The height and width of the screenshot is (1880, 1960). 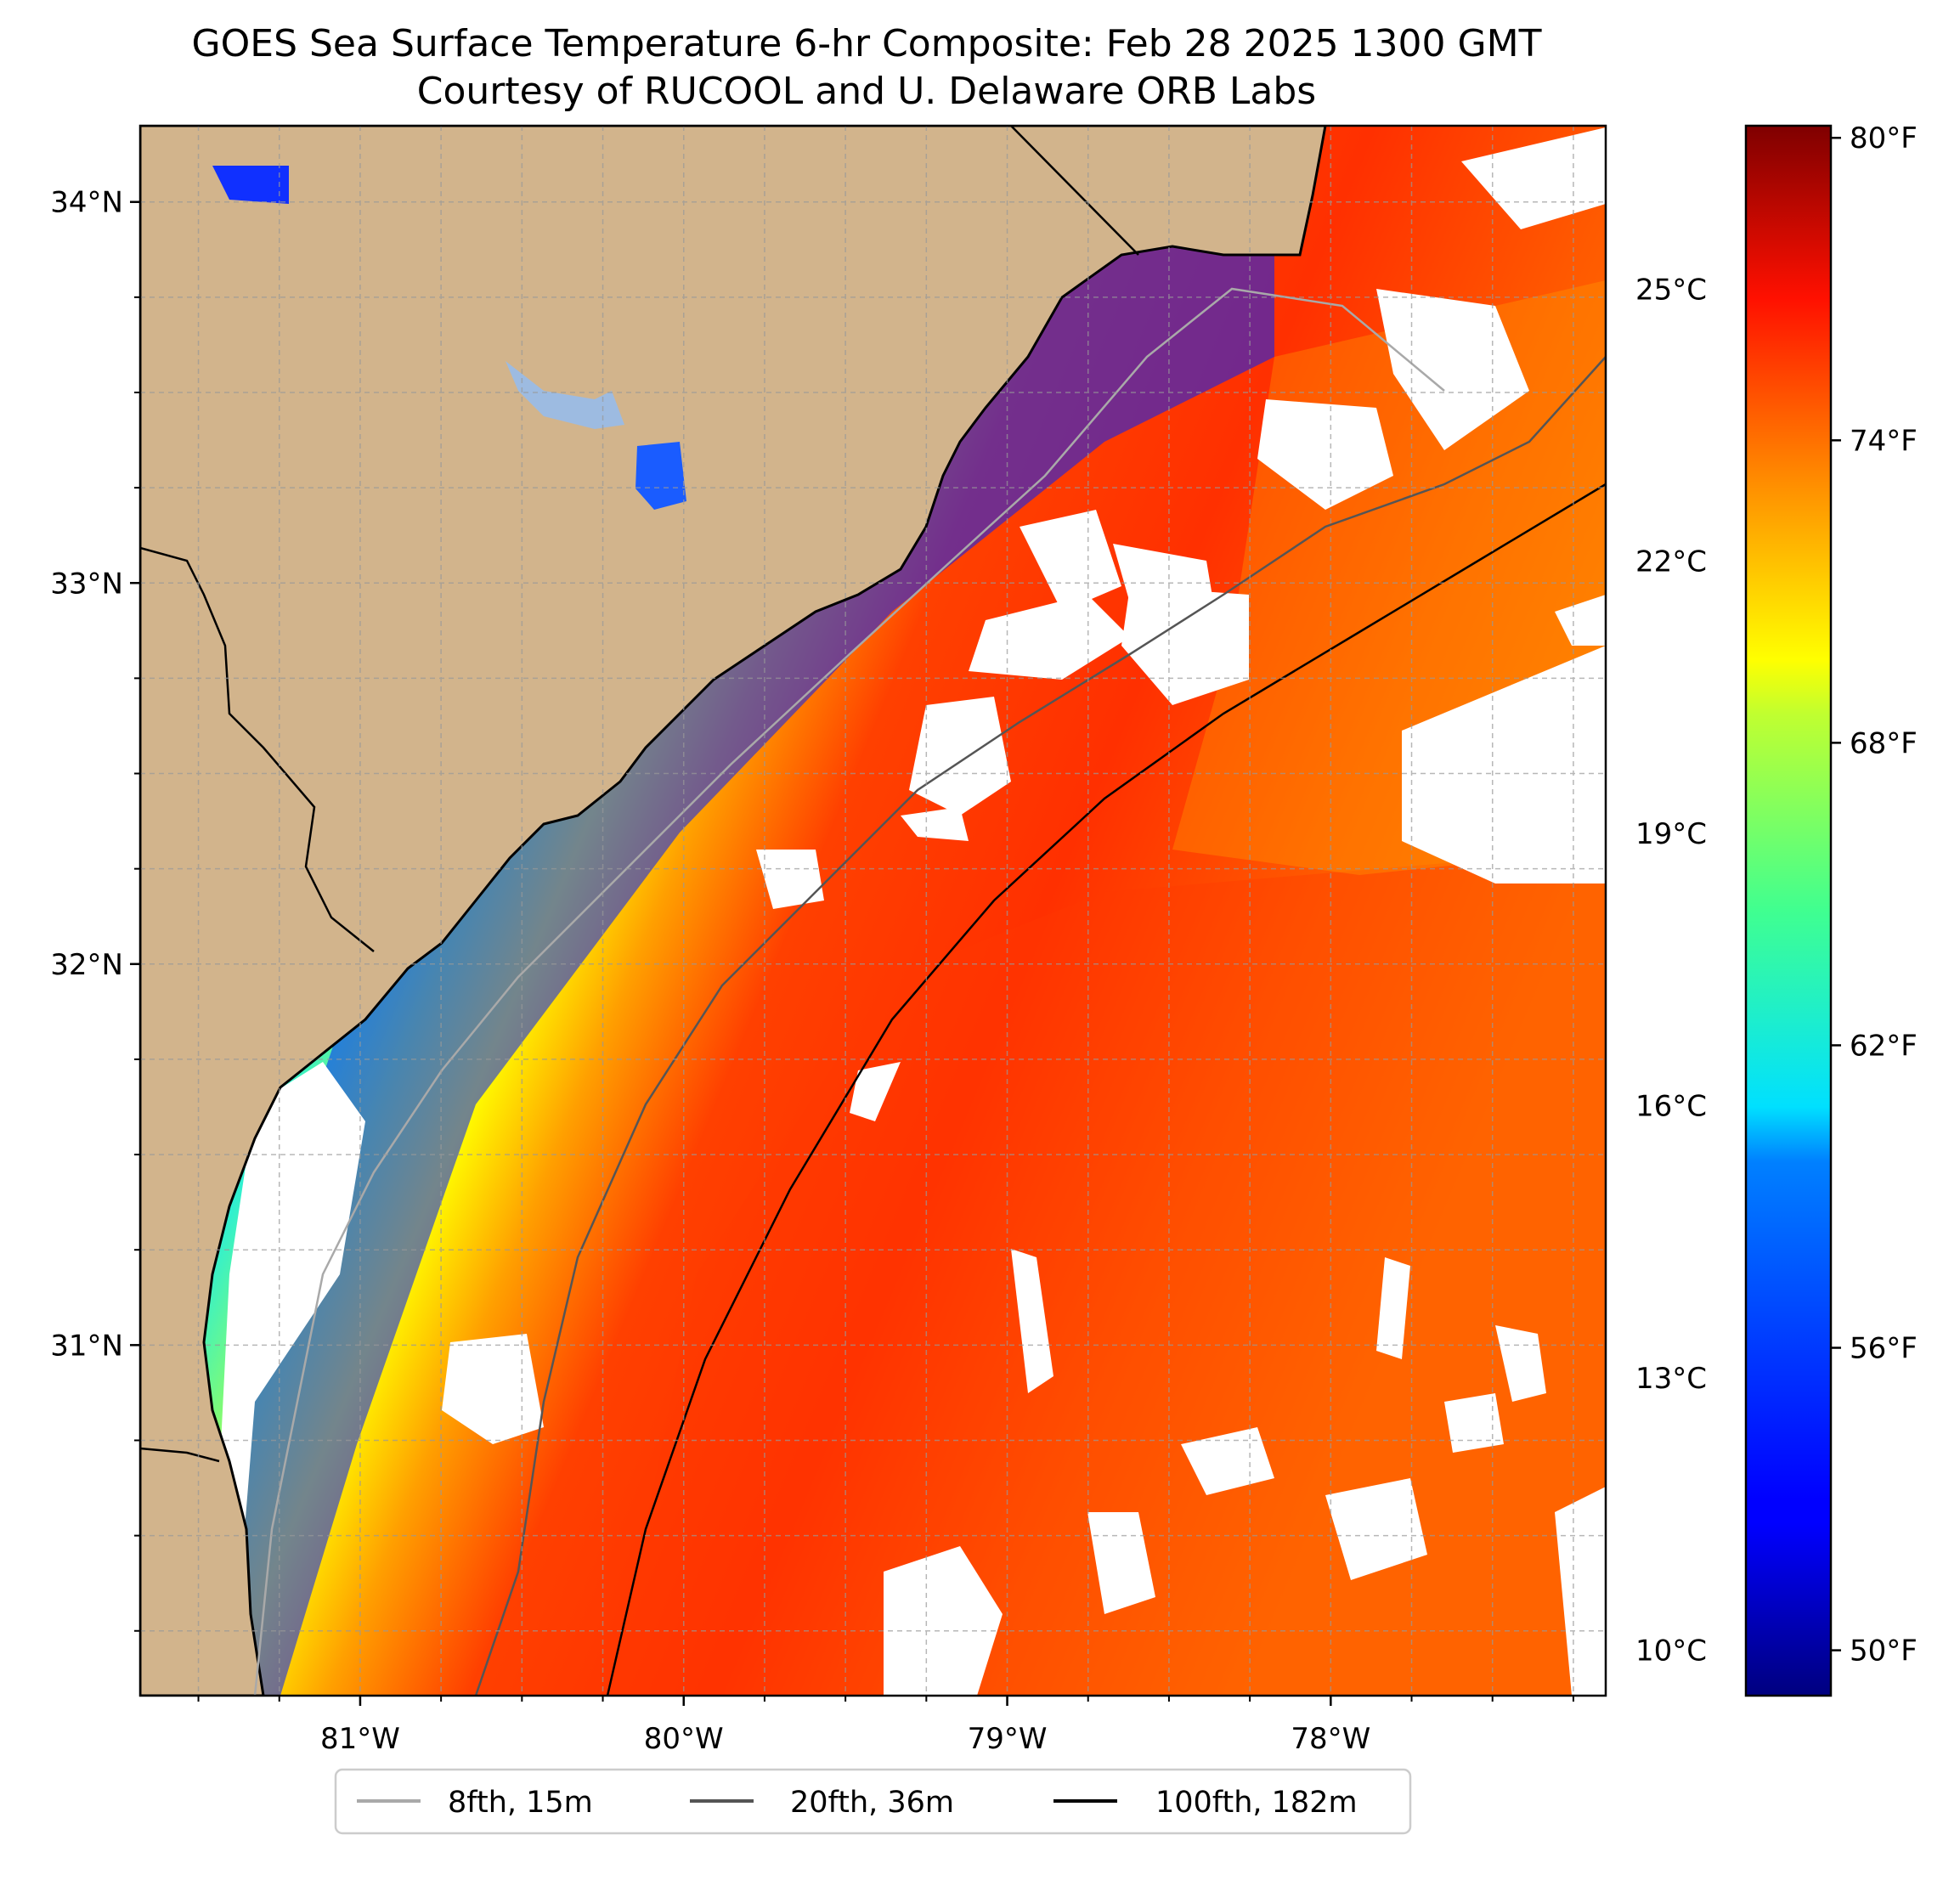 I want to click on legend-label-100fth: 100fth, 182m, so click(x=1256, y=1803).